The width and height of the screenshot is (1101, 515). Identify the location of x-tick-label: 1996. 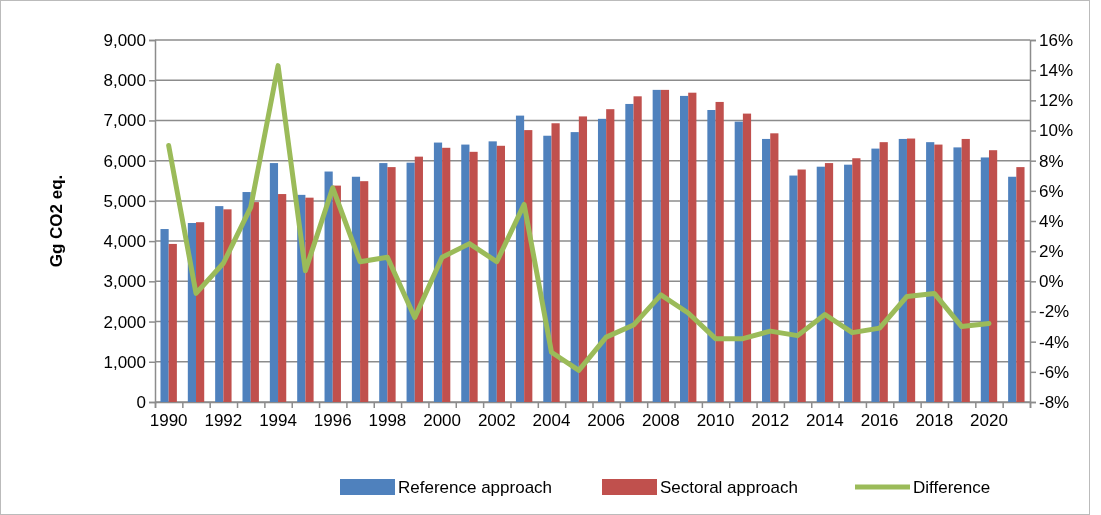
(332, 420).